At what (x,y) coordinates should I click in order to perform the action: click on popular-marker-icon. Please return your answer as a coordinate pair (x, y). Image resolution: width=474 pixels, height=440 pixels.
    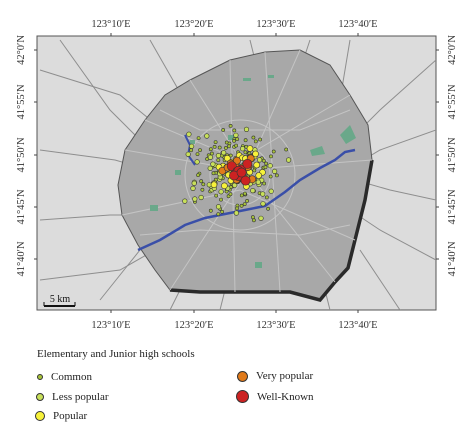
    Looking at the image, I should click on (40, 416).